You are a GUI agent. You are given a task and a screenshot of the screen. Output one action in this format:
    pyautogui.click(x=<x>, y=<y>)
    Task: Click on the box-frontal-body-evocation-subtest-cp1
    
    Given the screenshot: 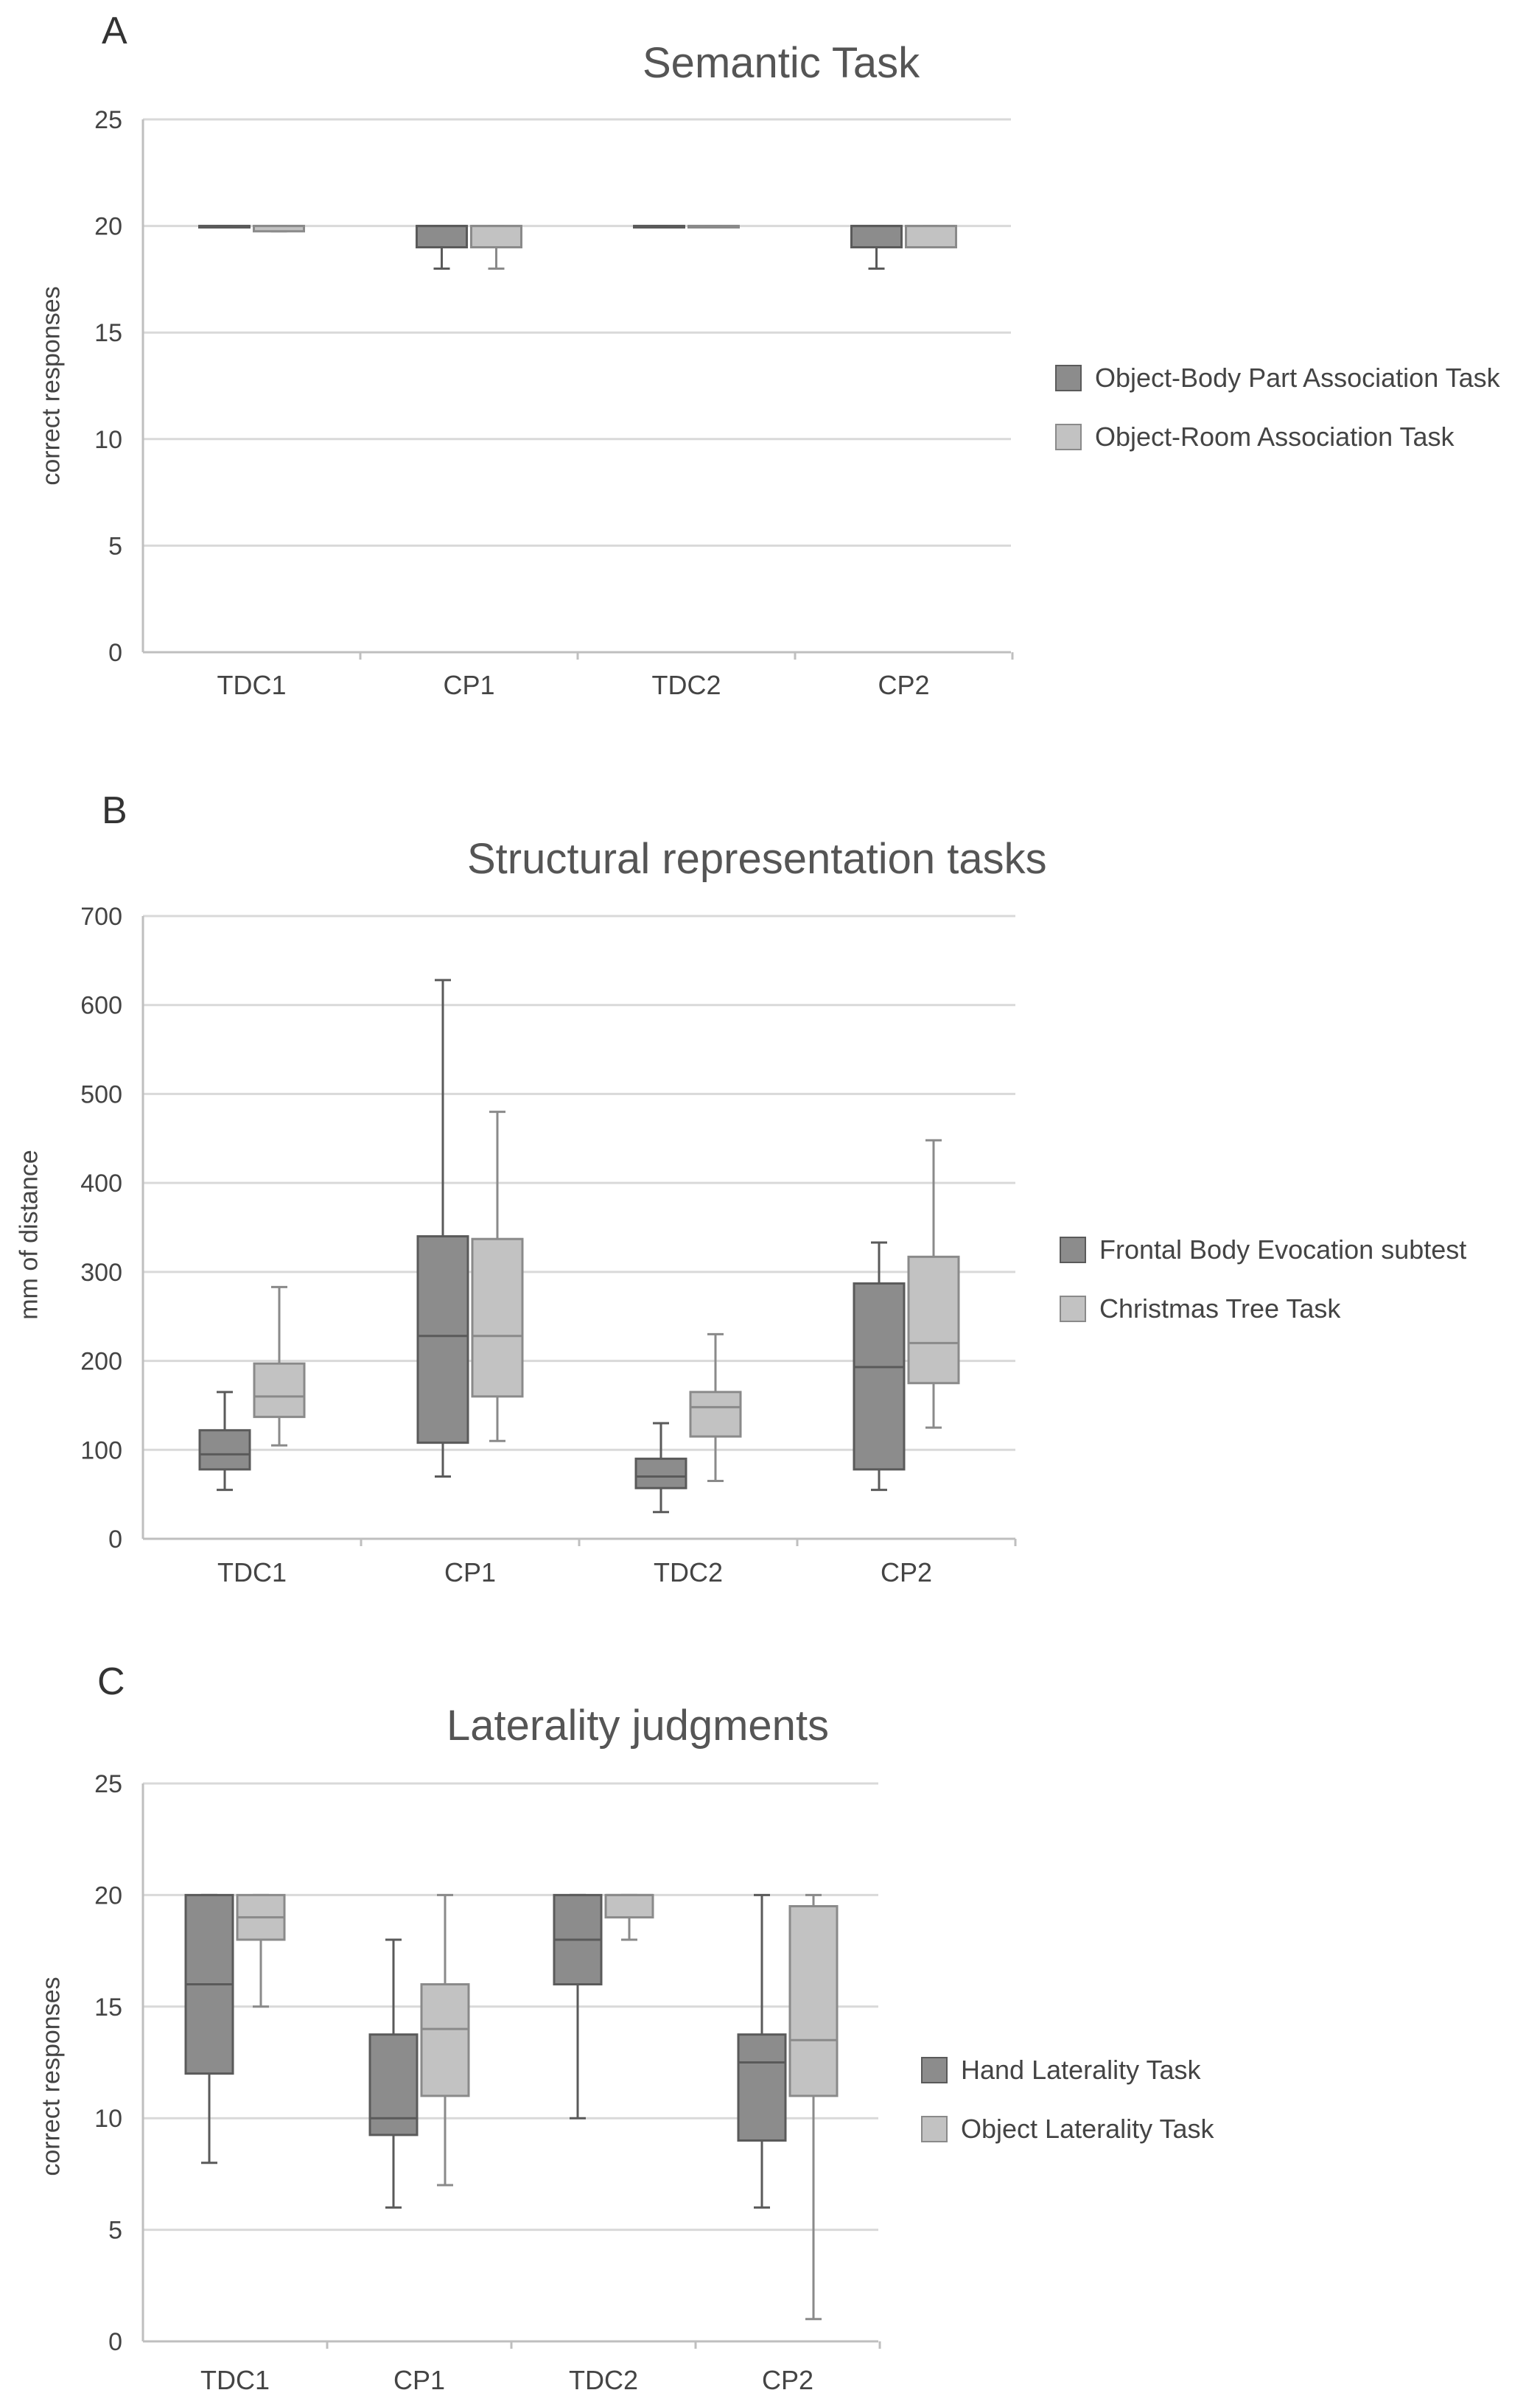 What is the action you would take?
    pyautogui.click(x=442, y=1228)
    